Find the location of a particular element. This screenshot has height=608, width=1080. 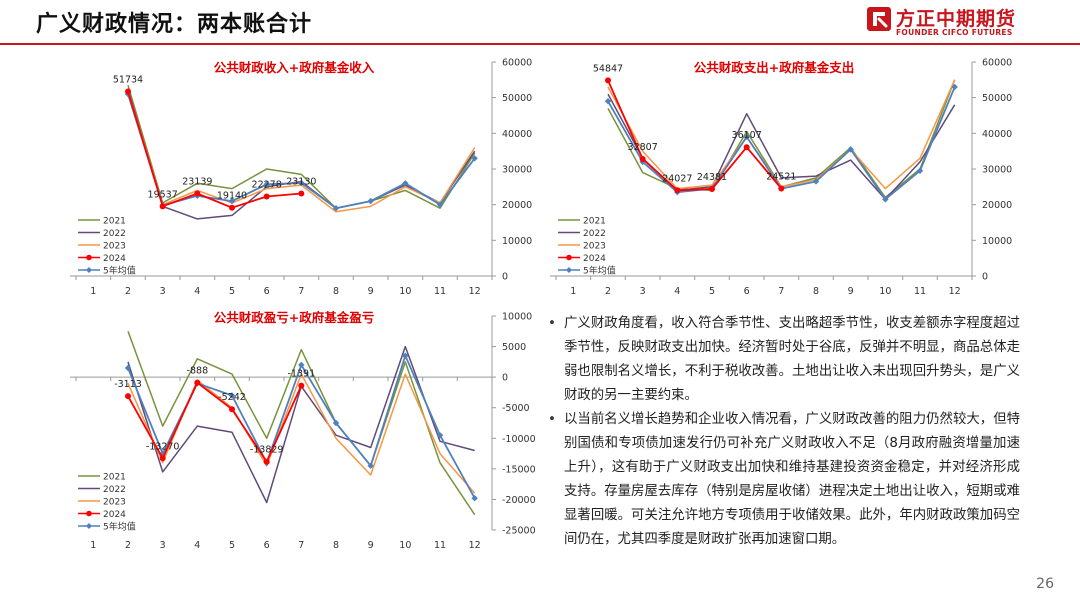

data-label: 19537 is located at coordinates (163, 194).